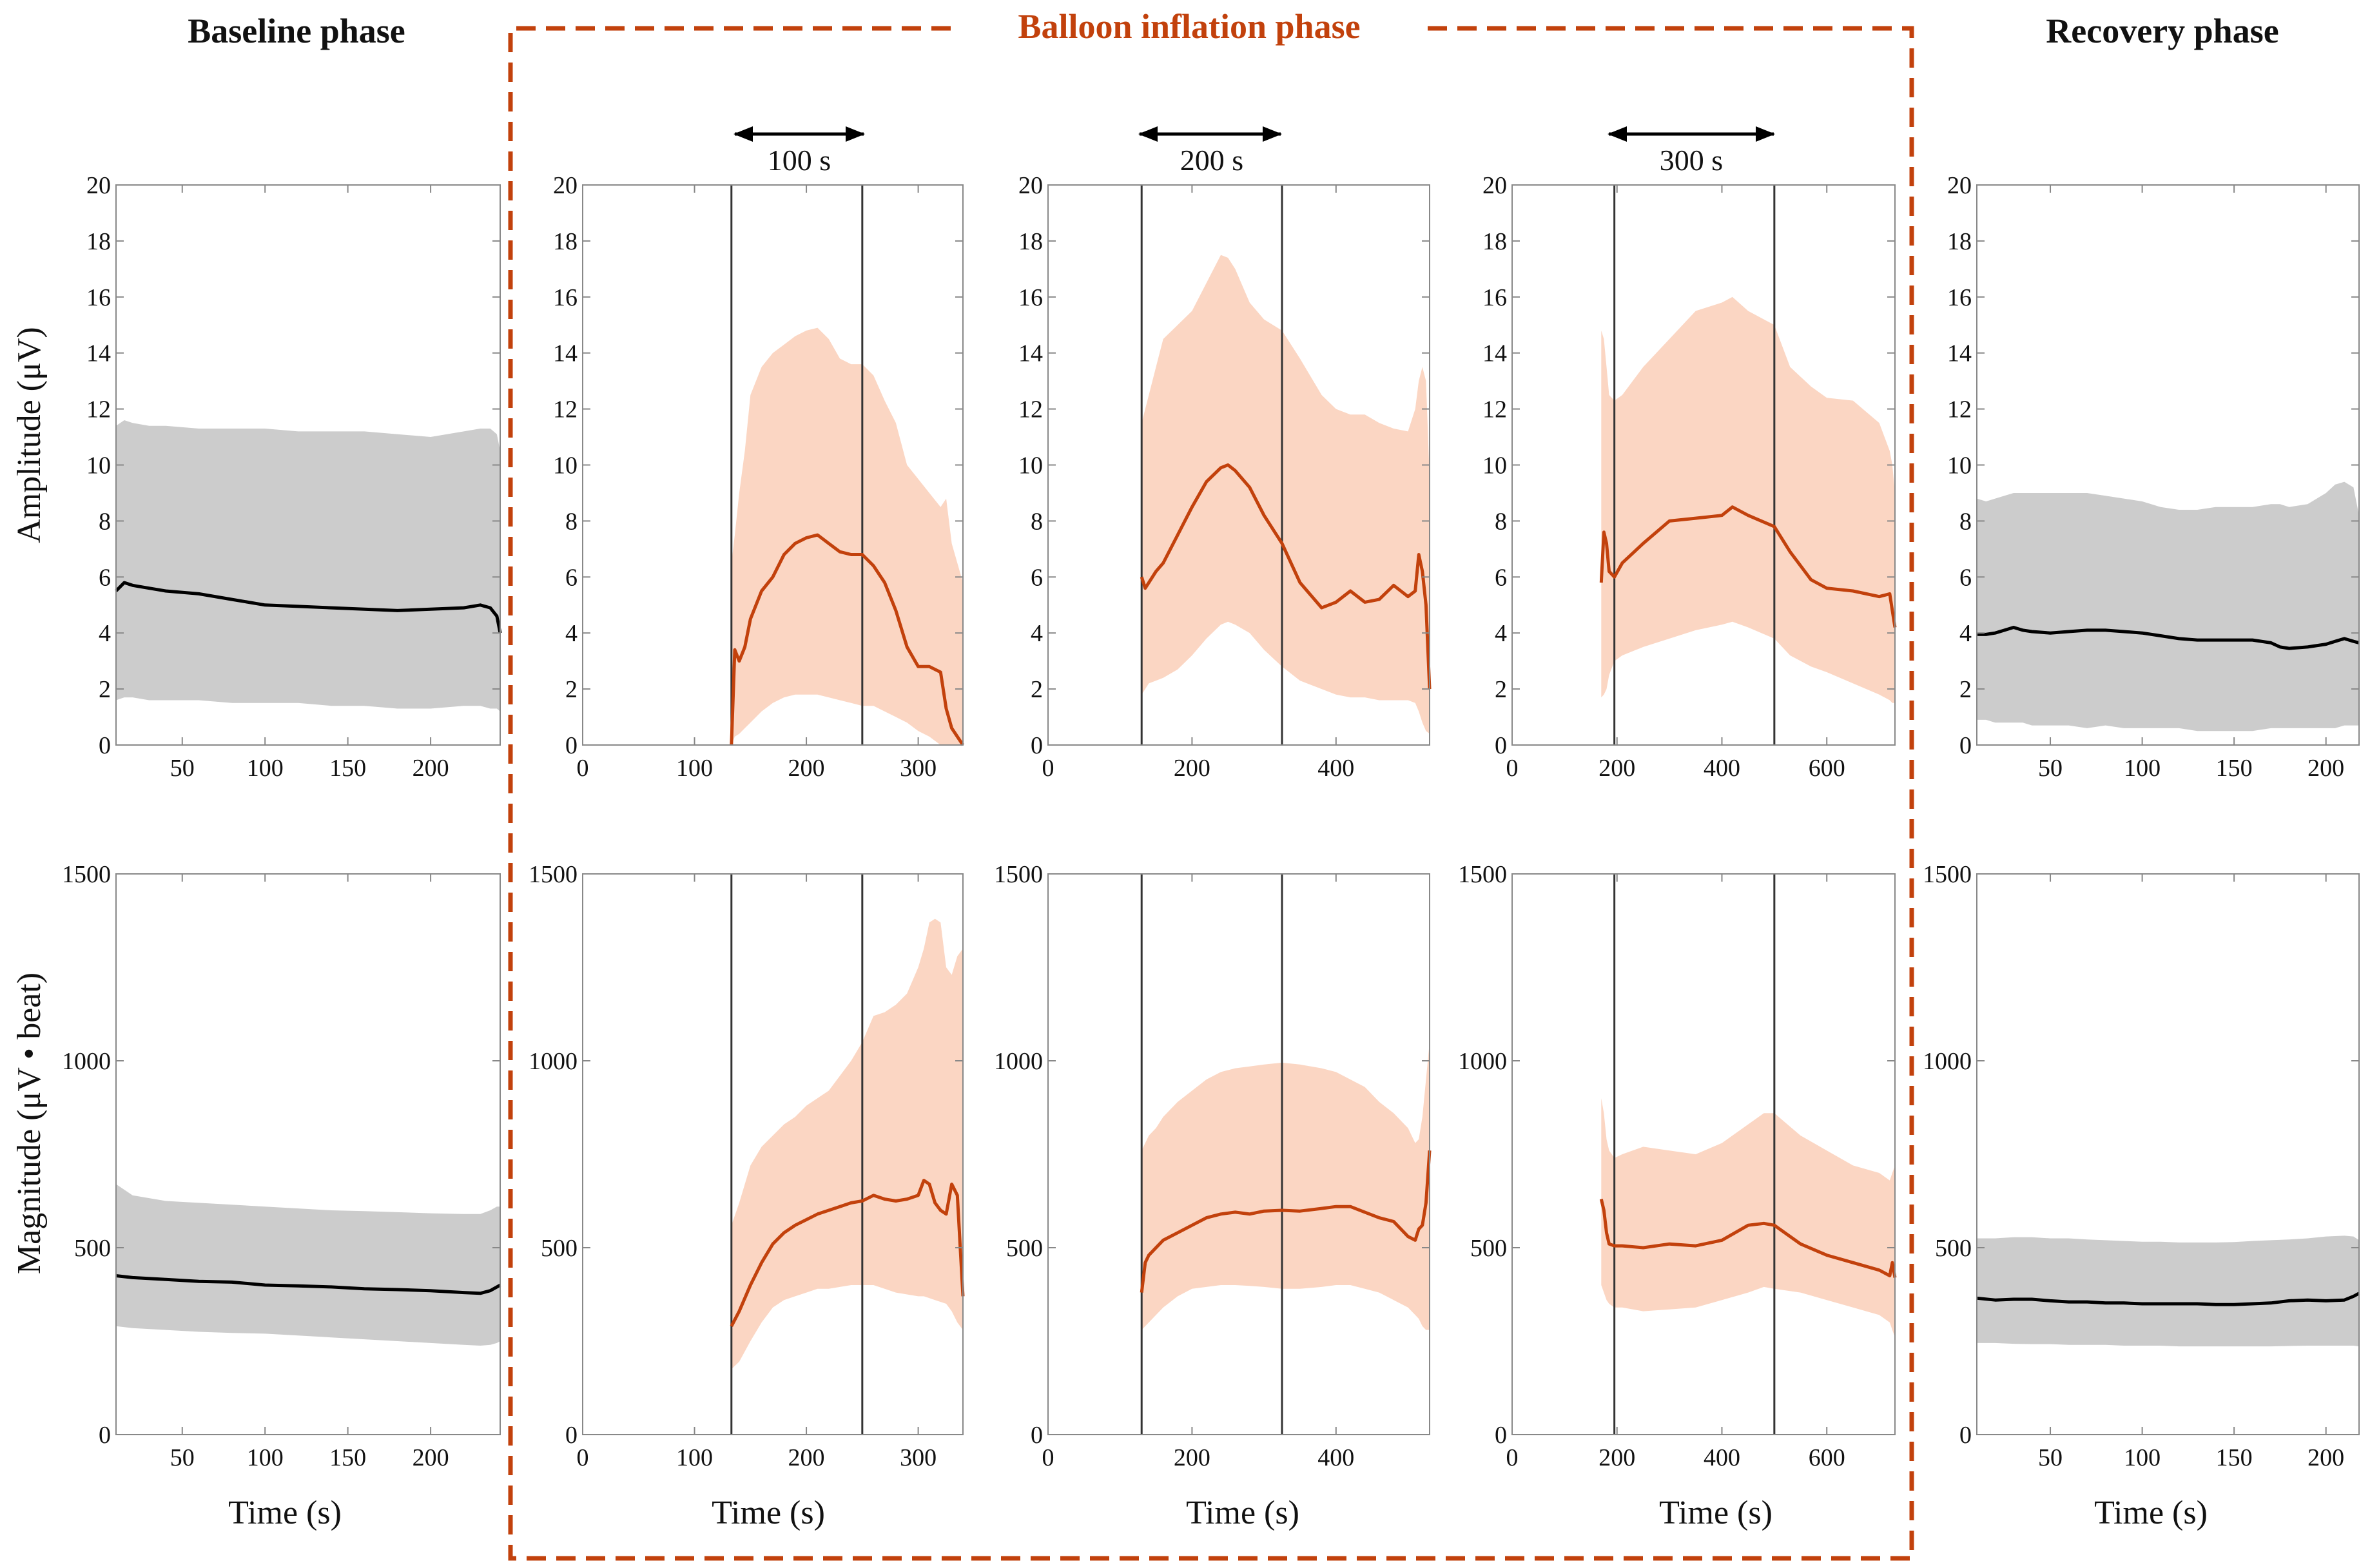 The width and height of the screenshot is (2370, 1568). I want to click on mag-100-band, so click(847, 1144).